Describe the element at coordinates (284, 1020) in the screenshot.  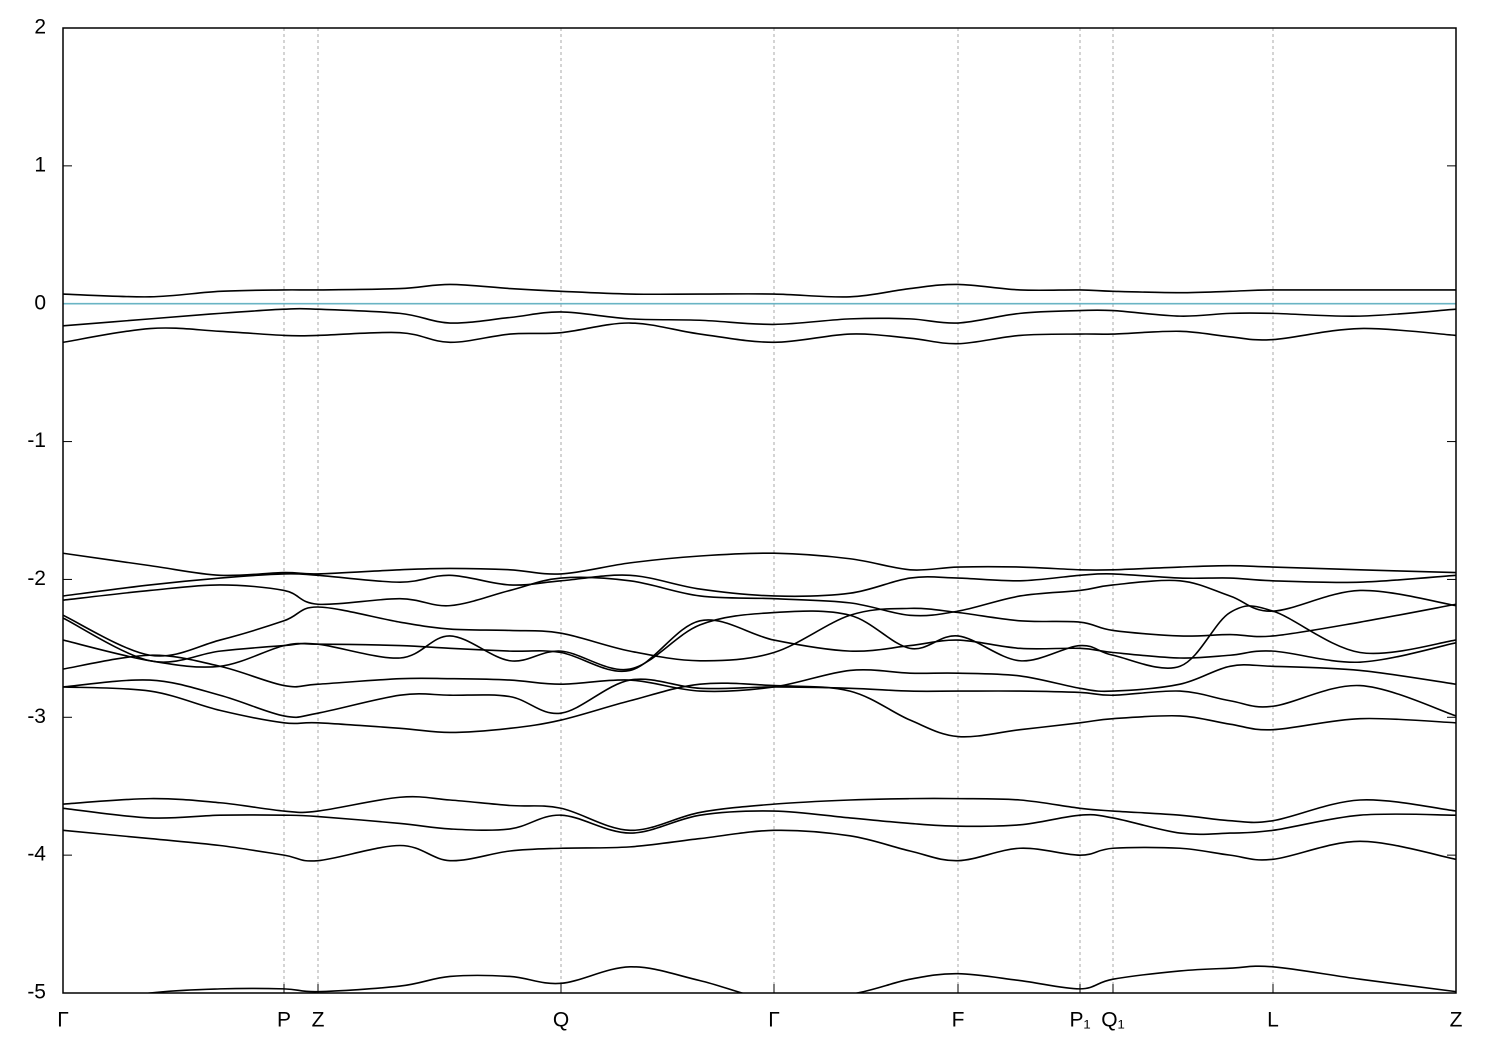
I see `x-tick-label: P` at that location.